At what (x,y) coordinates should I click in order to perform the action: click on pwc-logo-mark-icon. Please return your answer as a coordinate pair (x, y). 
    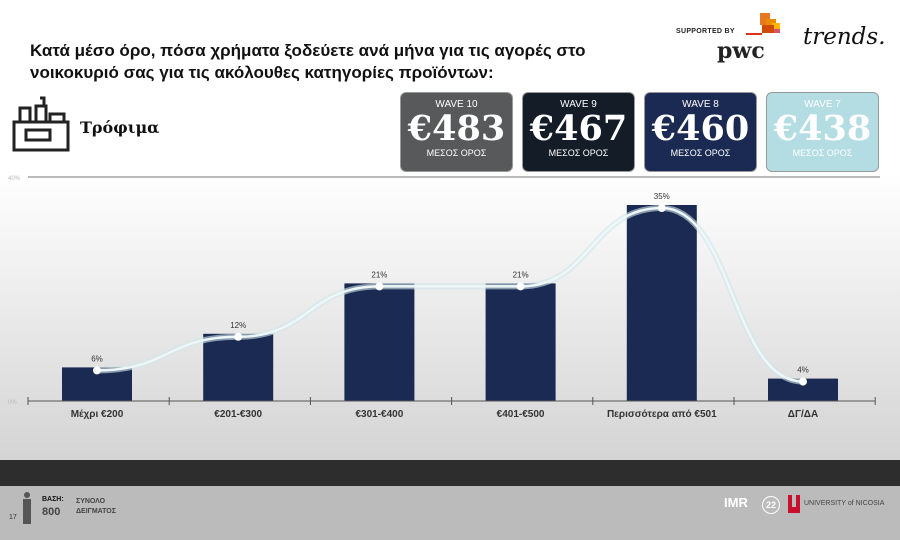
    Looking at the image, I should click on (763, 24).